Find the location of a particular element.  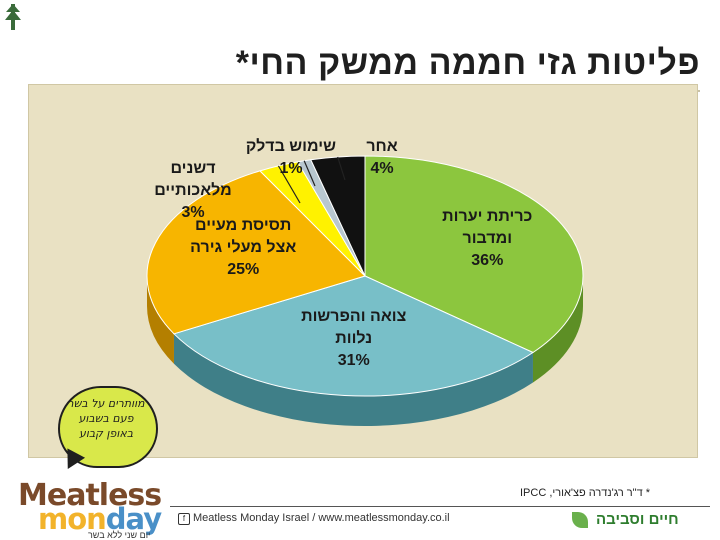

slice-label-text: אצל מעלי גירה is located at coordinates (243, 248).